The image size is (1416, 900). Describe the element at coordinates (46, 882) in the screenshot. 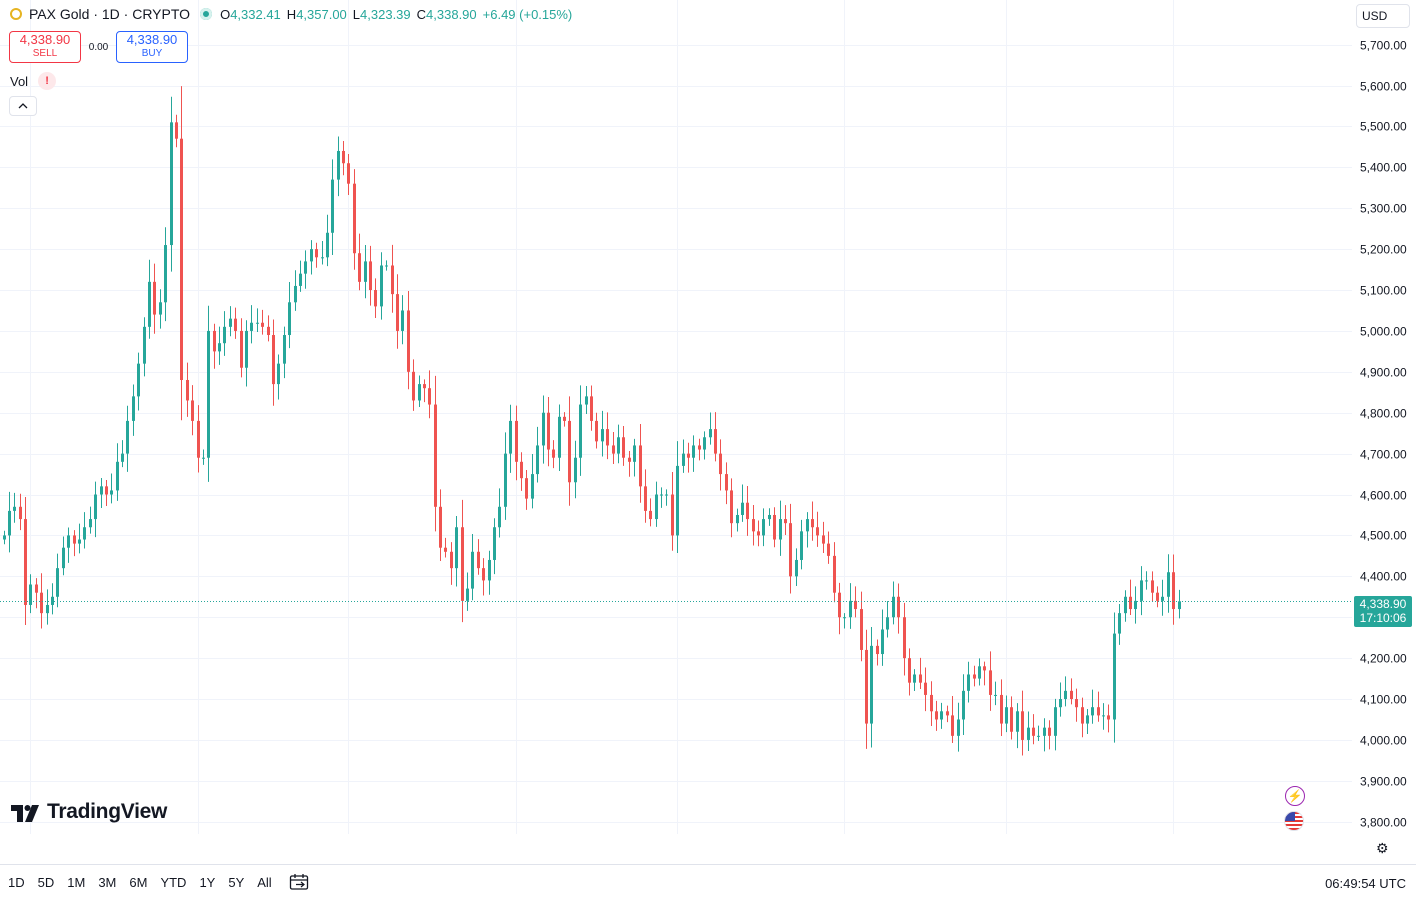

I see `range-5d: 5D` at that location.